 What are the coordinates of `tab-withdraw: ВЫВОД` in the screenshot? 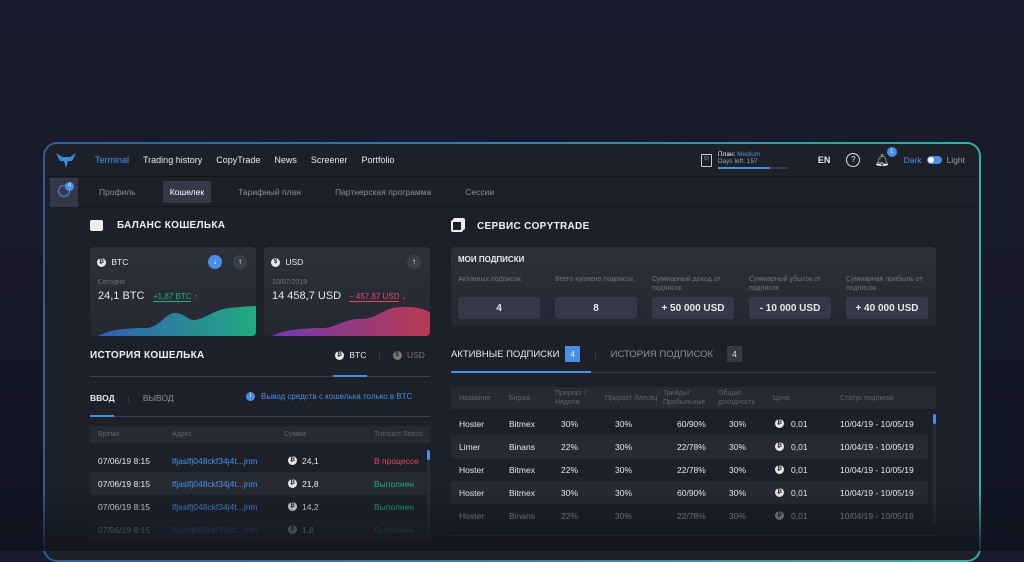 It's located at (158, 398).